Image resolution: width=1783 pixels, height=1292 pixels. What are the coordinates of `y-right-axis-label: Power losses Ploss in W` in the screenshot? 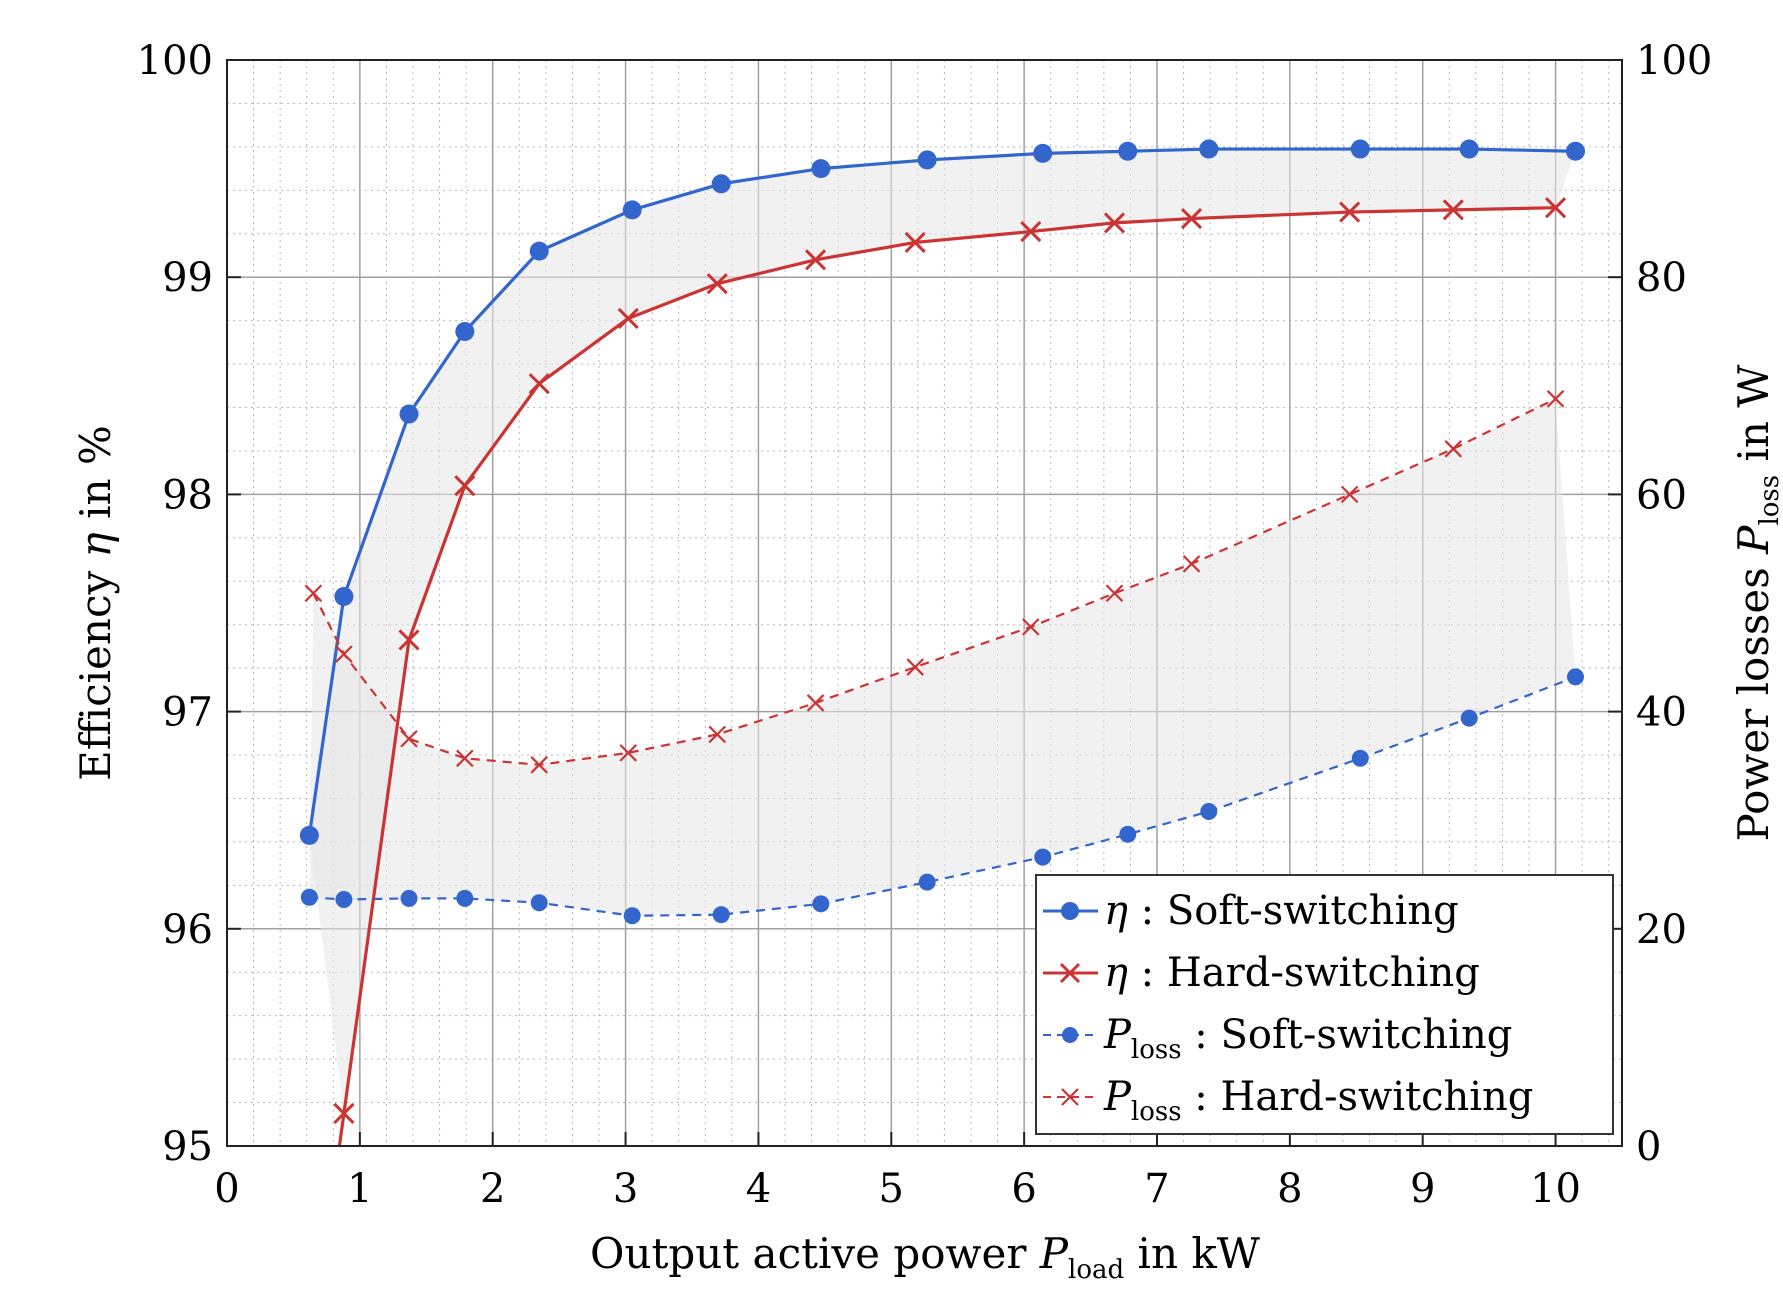 It's located at (1756, 603).